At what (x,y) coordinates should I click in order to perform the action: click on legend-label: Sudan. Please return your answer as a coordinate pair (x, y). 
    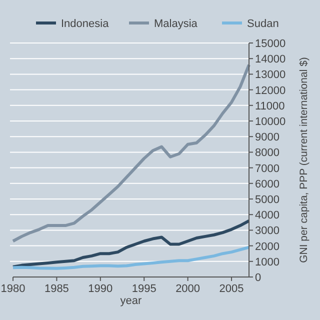
    Looking at the image, I should click on (263, 24).